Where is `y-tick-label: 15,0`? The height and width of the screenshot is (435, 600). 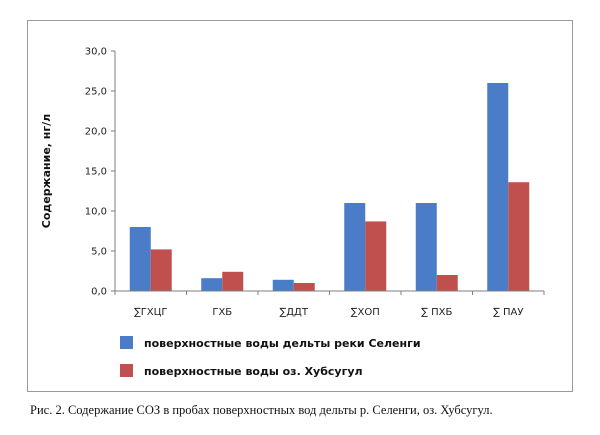 y-tick-label: 15,0 is located at coordinates (96, 172).